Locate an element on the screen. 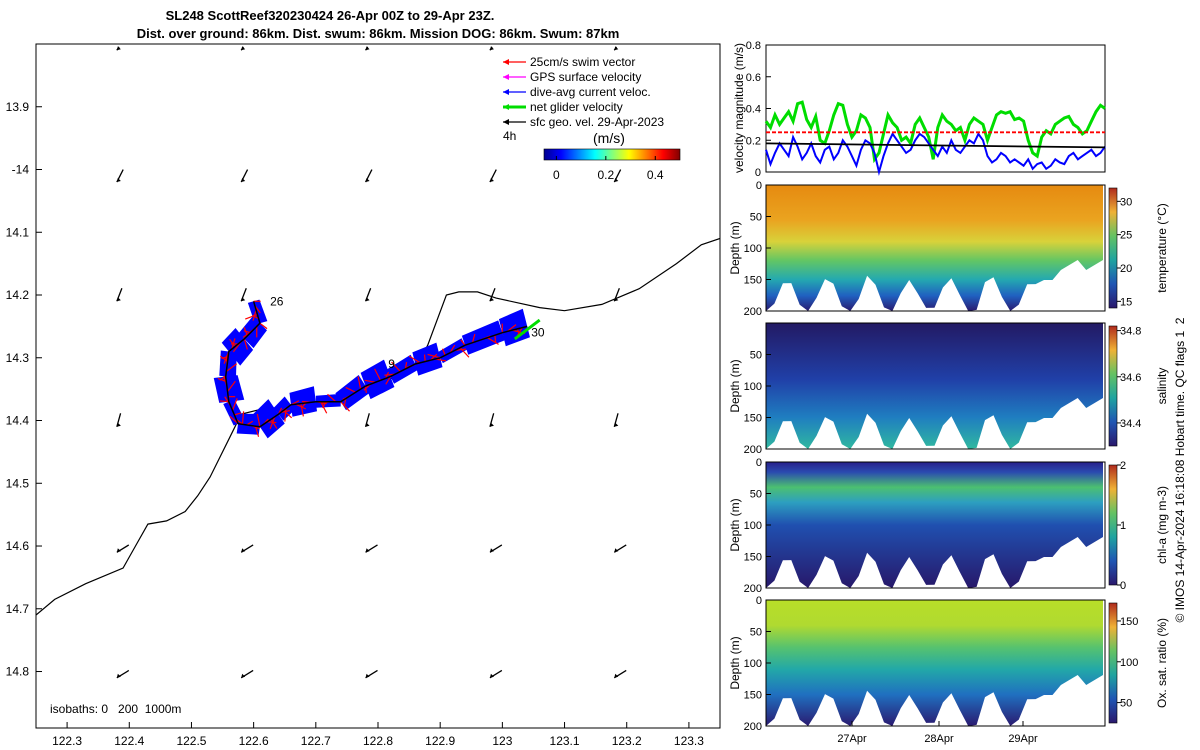 Image resolution: width=1200 pixels, height=750 pixels. map-x-tick-label: 123.1 is located at coordinates (565, 741).